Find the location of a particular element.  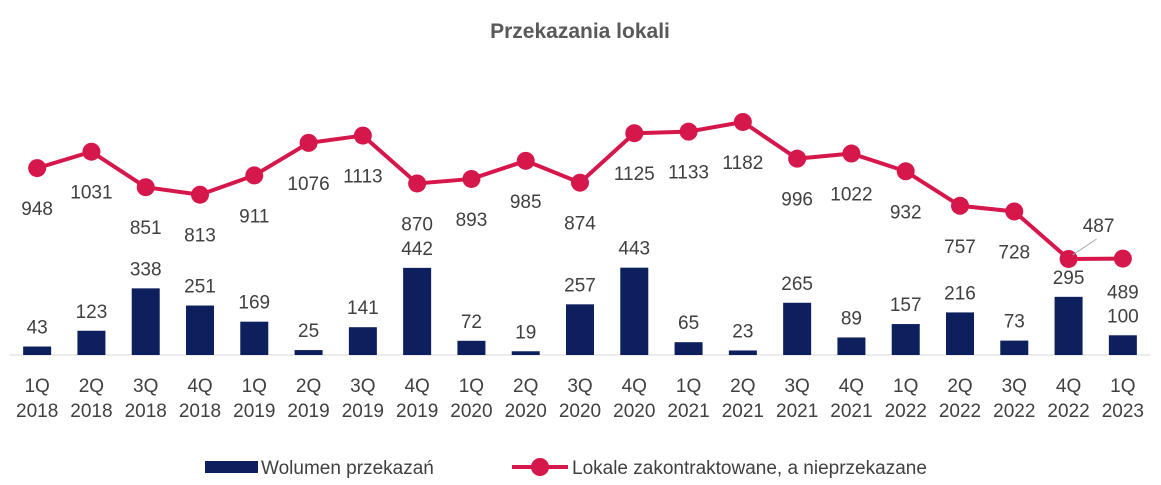

line-value-label: 1031 is located at coordinates (91, 193).